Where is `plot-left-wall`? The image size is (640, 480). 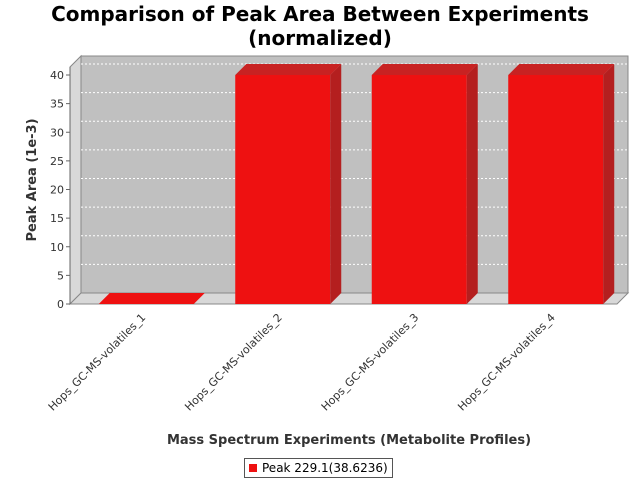
plot-left-wall is located at coordinates (75, 180).